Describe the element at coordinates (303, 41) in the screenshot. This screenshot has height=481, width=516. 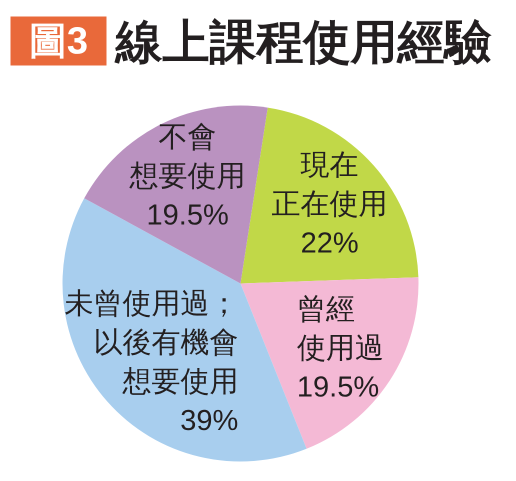
I see `chart-title: 線上課程使用經驗` at that location.